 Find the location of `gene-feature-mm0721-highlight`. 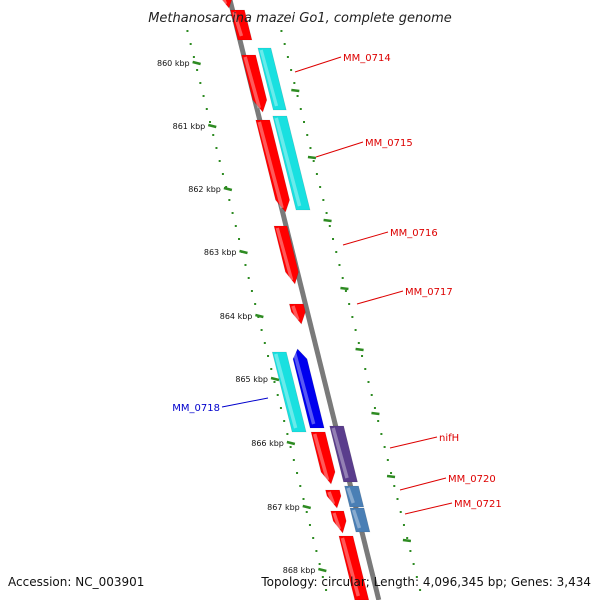

gene-feature-mm0721-highlight is located at coordinates (336, 521).